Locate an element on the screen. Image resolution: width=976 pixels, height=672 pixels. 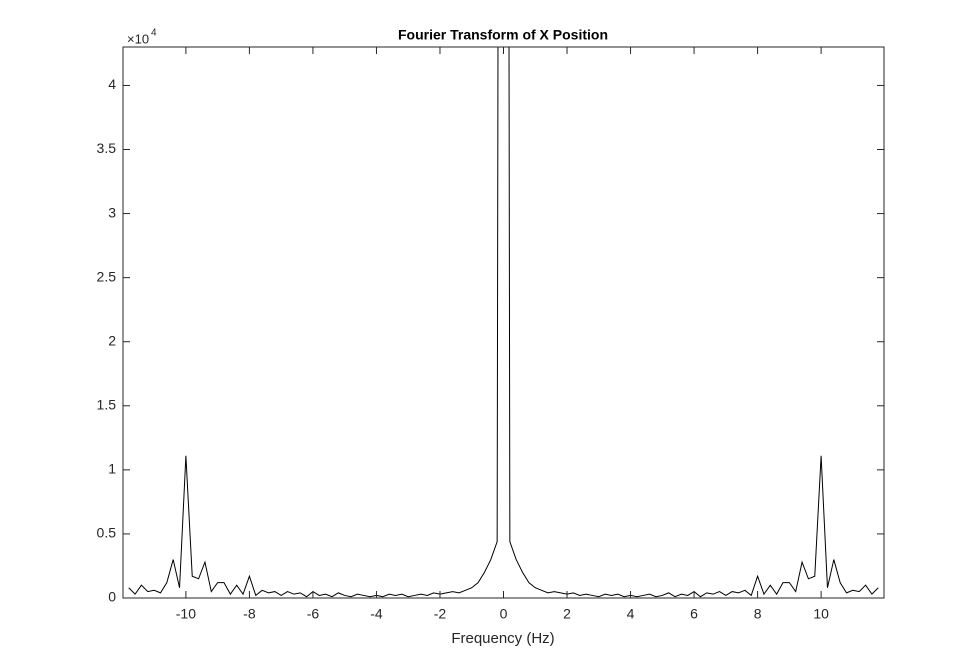
y-tick-label: 0.5 is located at coordinates (107, 533).